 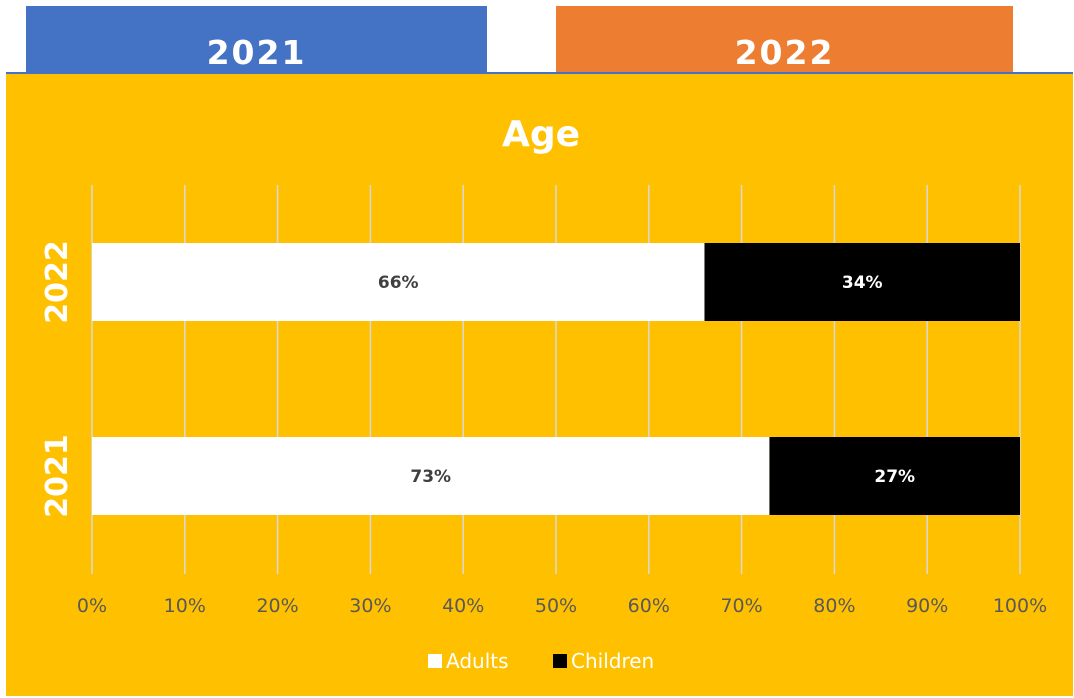 I want to click on data-label: 66%, so click(x=398, y=283).